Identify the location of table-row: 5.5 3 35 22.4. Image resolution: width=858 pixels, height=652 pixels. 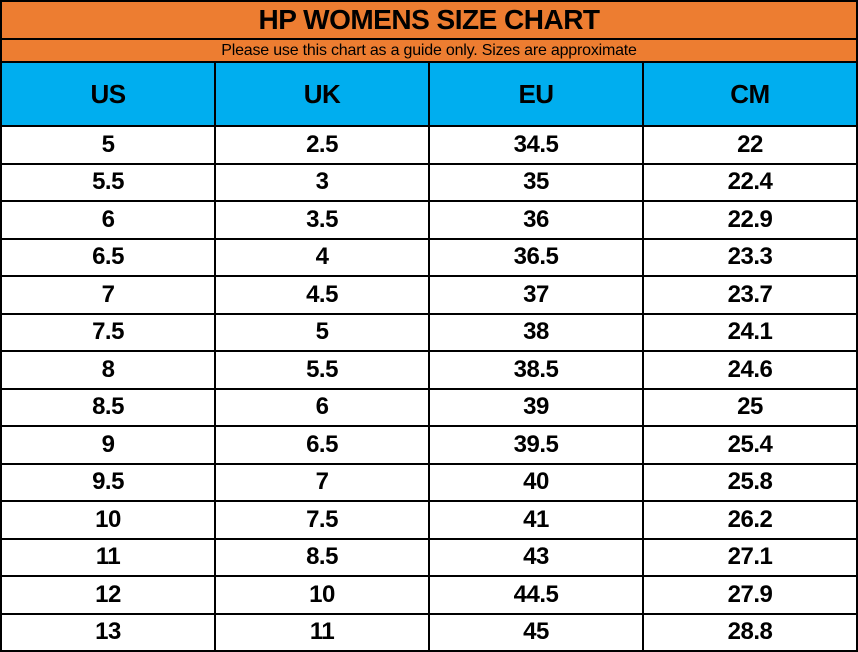
(429, 182).